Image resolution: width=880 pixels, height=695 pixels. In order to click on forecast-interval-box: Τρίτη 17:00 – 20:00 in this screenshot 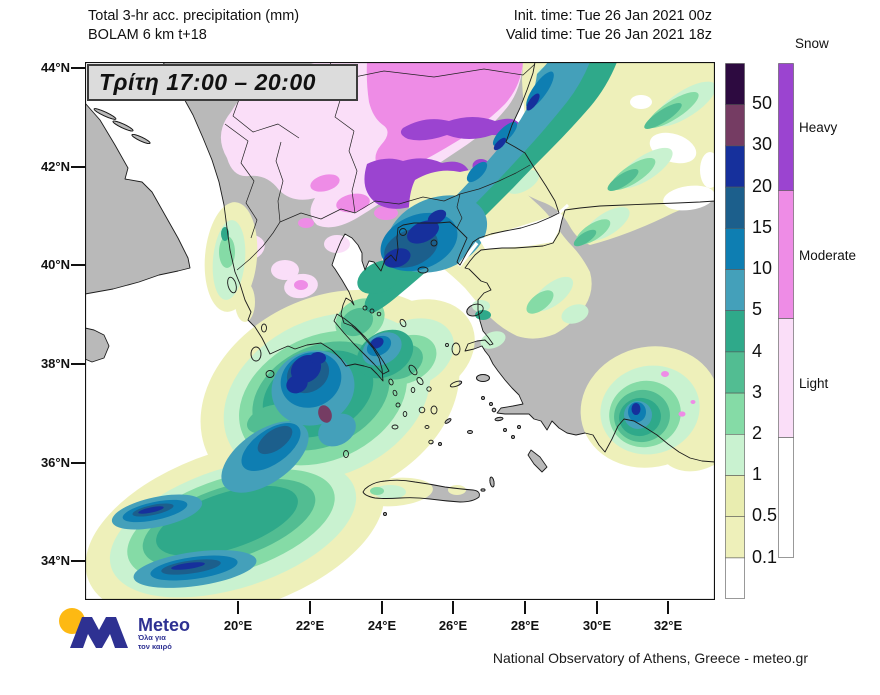, I will do `click(222, 82)`.